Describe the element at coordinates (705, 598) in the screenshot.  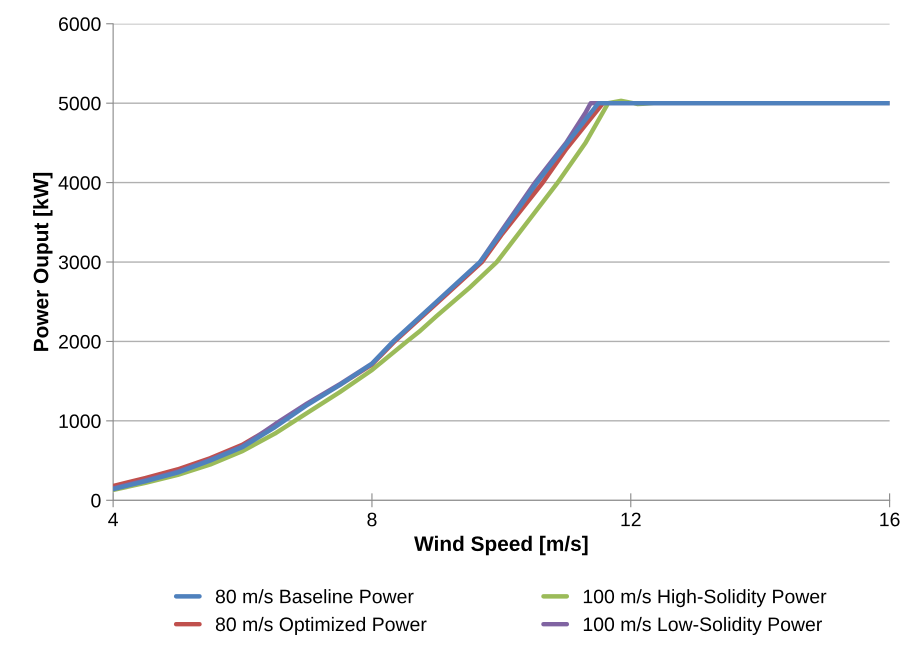
I see `legend-label: 100 m/s High-Solidity Power` at that location.